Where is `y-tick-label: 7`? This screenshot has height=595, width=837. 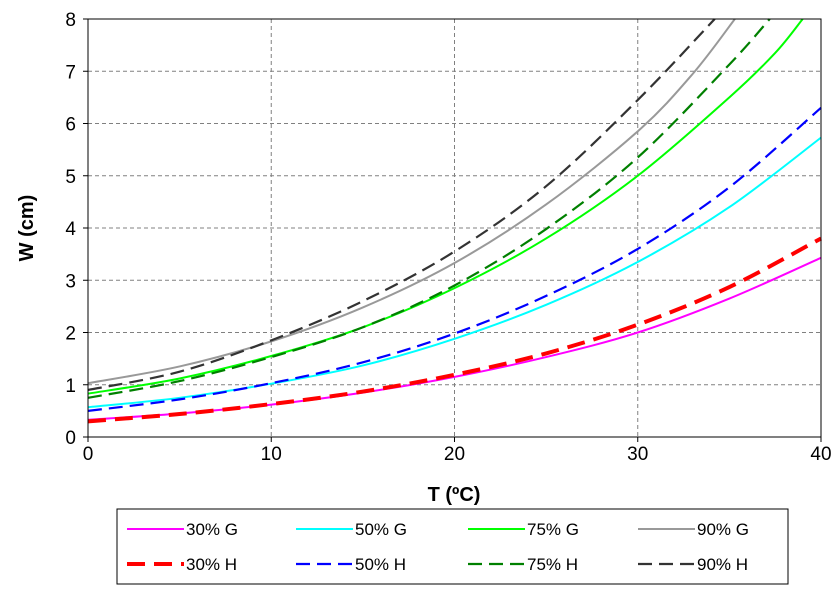 y-tick-label: 7 is located at coordinates (70, 72).